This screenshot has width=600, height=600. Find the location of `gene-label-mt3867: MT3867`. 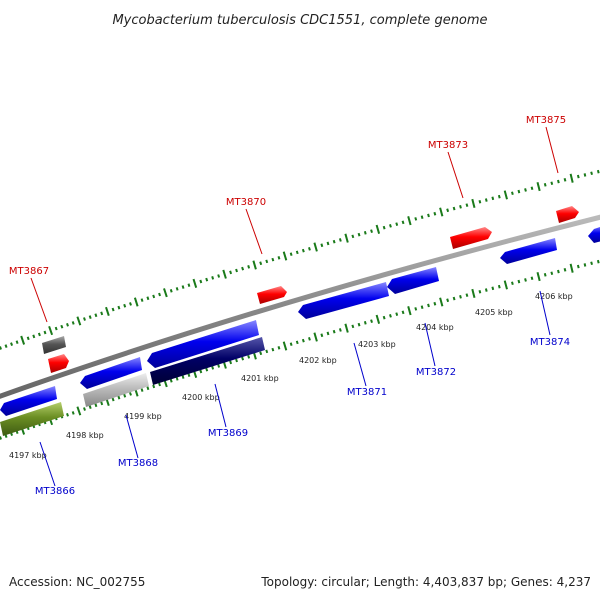

gene-label-mt3867: MT3867 is located at coordinates (29, 271).